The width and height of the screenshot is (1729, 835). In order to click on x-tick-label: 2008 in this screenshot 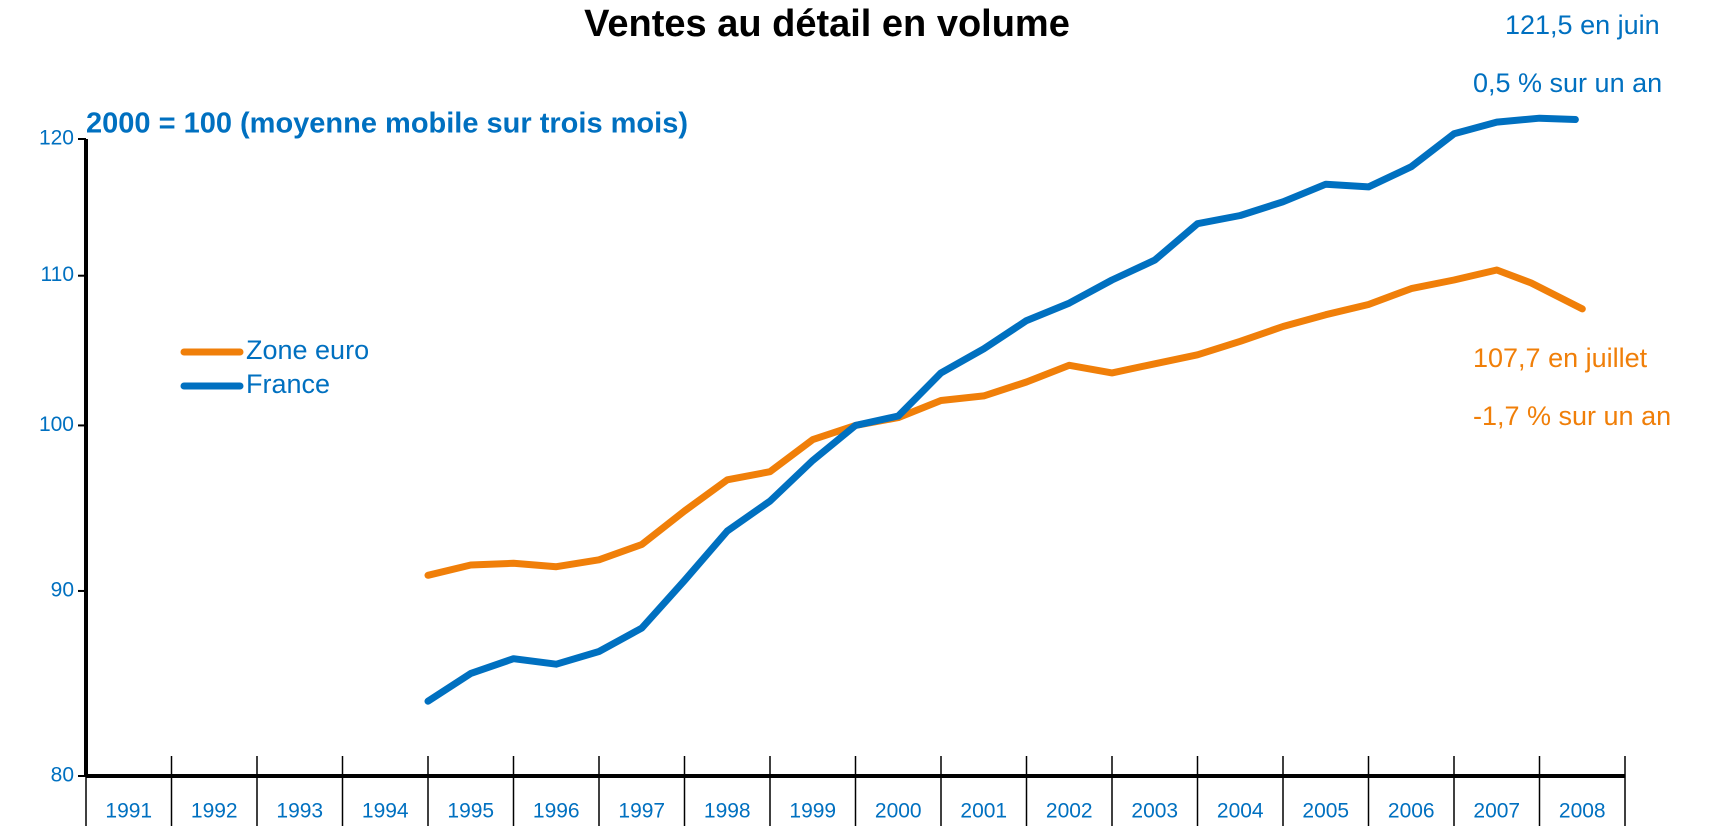, I will do `click(1582, 811)`.